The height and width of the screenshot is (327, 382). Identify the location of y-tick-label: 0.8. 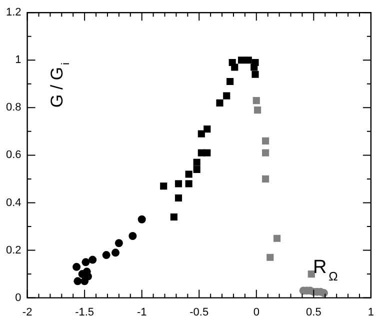
(14, 108).